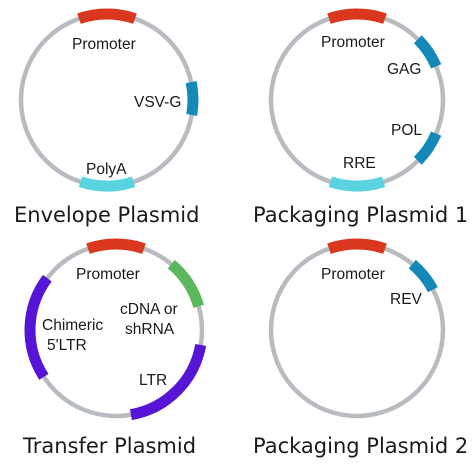 Image resolution: width=474 pixels, height=474 pixels. What do you see at coordinates (406, 130) in the screenshot?
I see `packaging1-pol-label: POL` at bounding box center [406, 130].